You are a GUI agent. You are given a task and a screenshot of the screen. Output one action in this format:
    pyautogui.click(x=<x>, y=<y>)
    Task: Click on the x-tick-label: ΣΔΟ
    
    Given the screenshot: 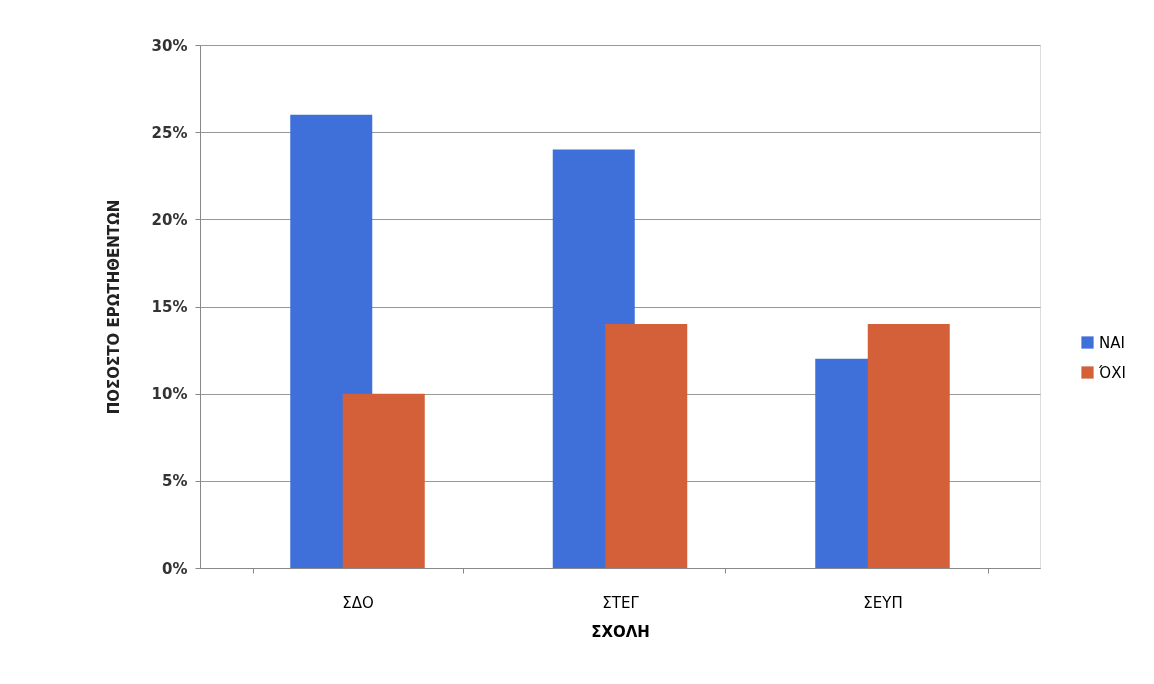 What is the action you would take?
    pyautogui.click(x=358, y=602)
    